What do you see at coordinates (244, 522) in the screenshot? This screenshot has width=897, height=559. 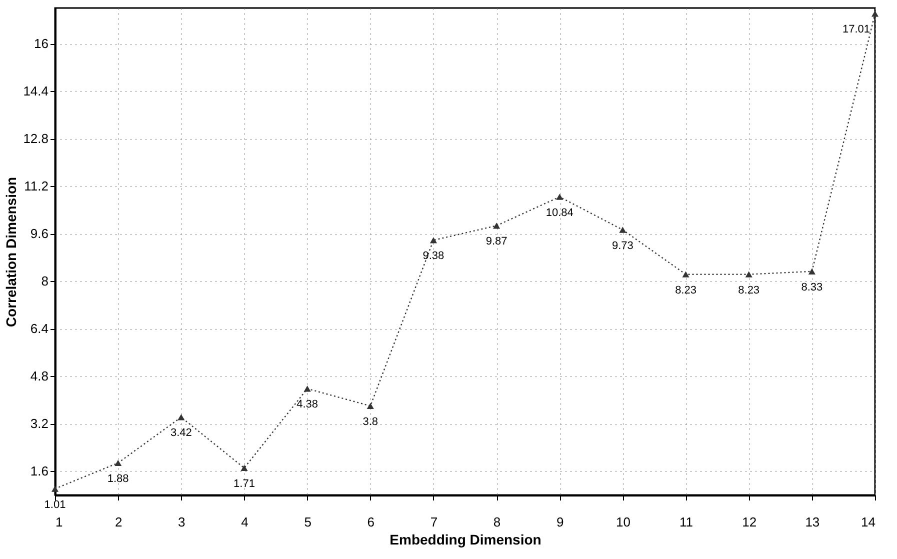 I see `x-tick-label: 4` at bounding box center [244, 522].